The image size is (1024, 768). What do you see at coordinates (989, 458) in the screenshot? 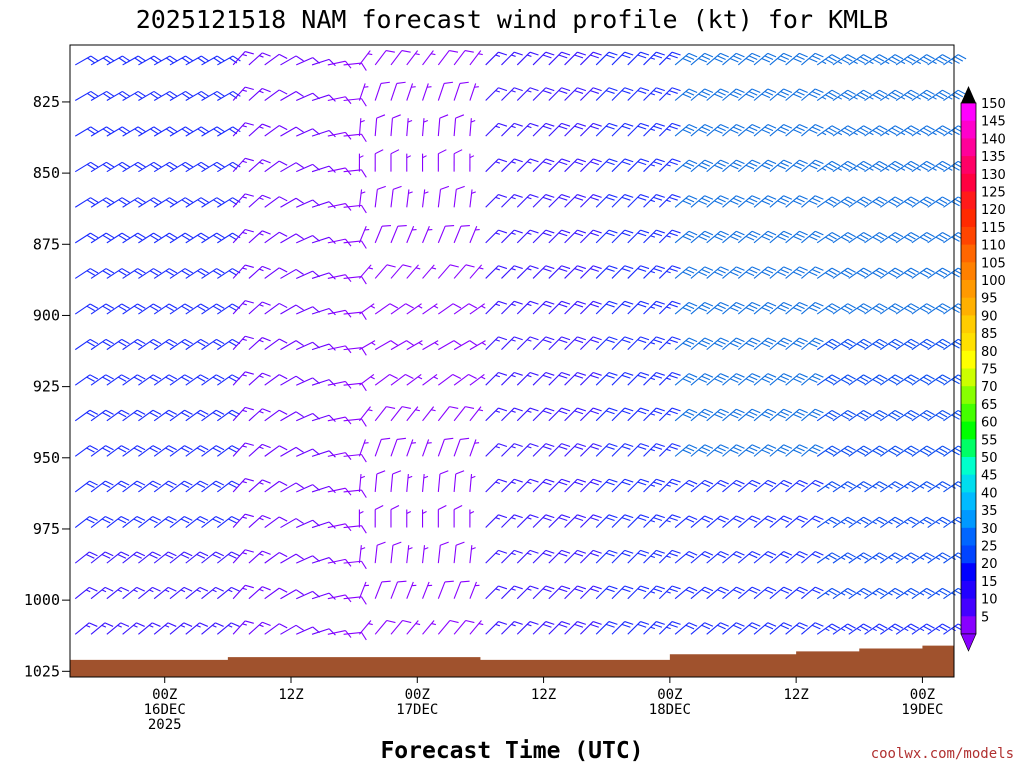
I see `colorbar-label: 50` at bounding box center [989, 458].